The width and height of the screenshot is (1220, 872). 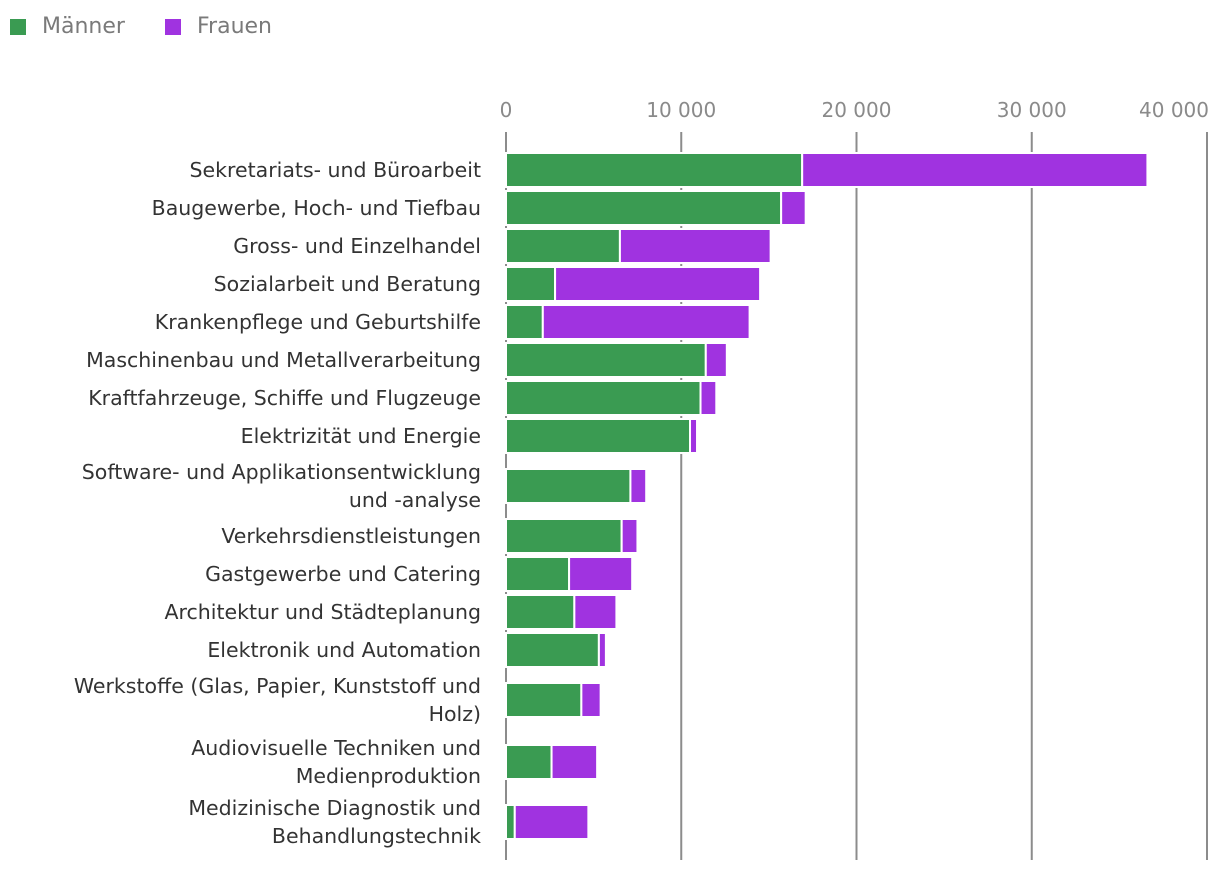 I want to click on x-tick-label-0: 0, so click(x=506, y=110).